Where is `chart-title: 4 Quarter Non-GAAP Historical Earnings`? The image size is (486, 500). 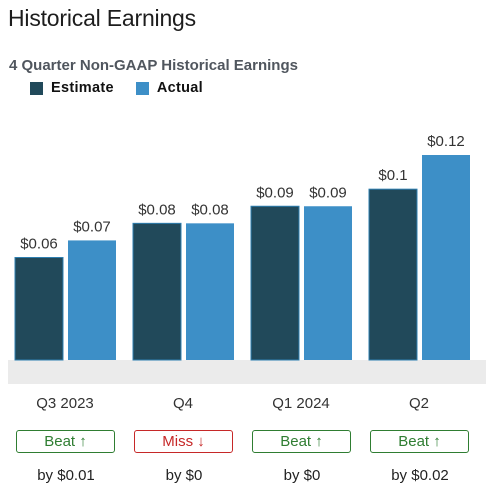
chart-title: 4 Quarter Non-GAAP Historical Earnings is located at coordinates (153, 65).